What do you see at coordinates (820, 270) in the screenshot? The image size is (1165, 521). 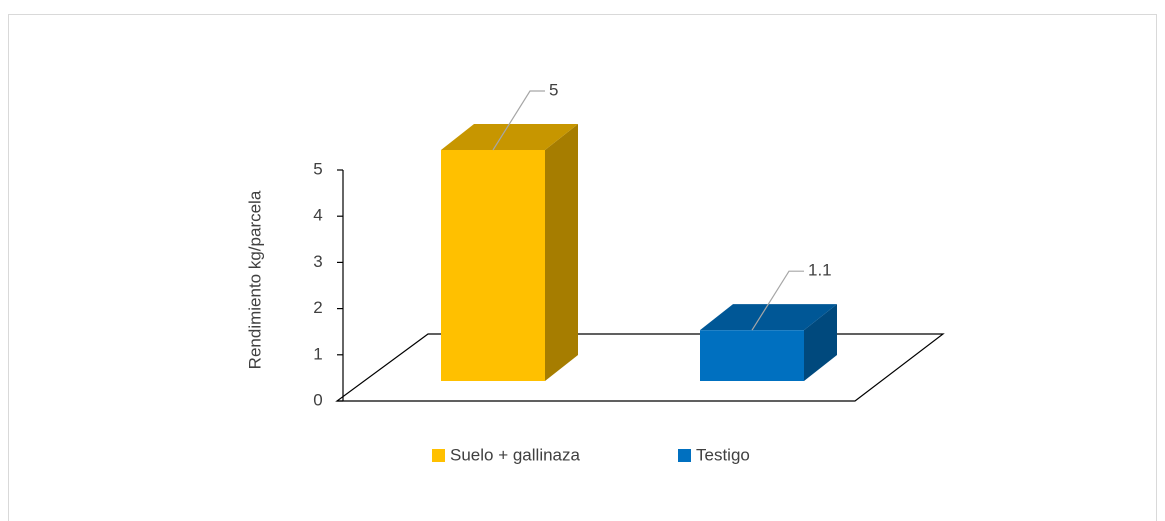 I see `data-label: 1.1` at bounding box center [820, 270].